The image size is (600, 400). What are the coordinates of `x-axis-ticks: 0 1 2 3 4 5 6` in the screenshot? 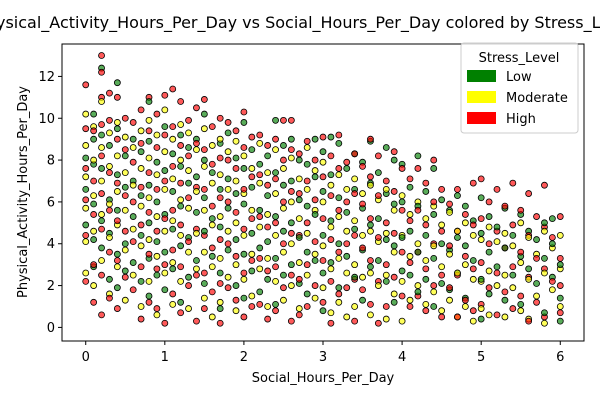 It's located at (323, 353).